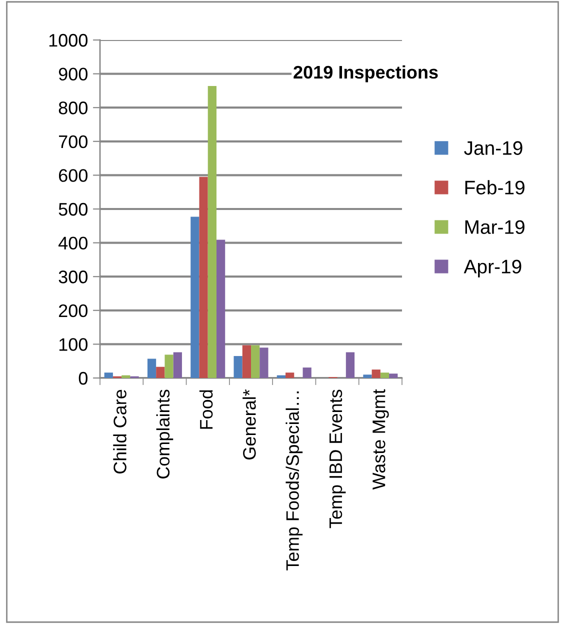 This screenshot has height=624, width=565. Describe the element at coordinates (494, 187) in the screenshot. I see `legend-label: Feb-19` at that location.